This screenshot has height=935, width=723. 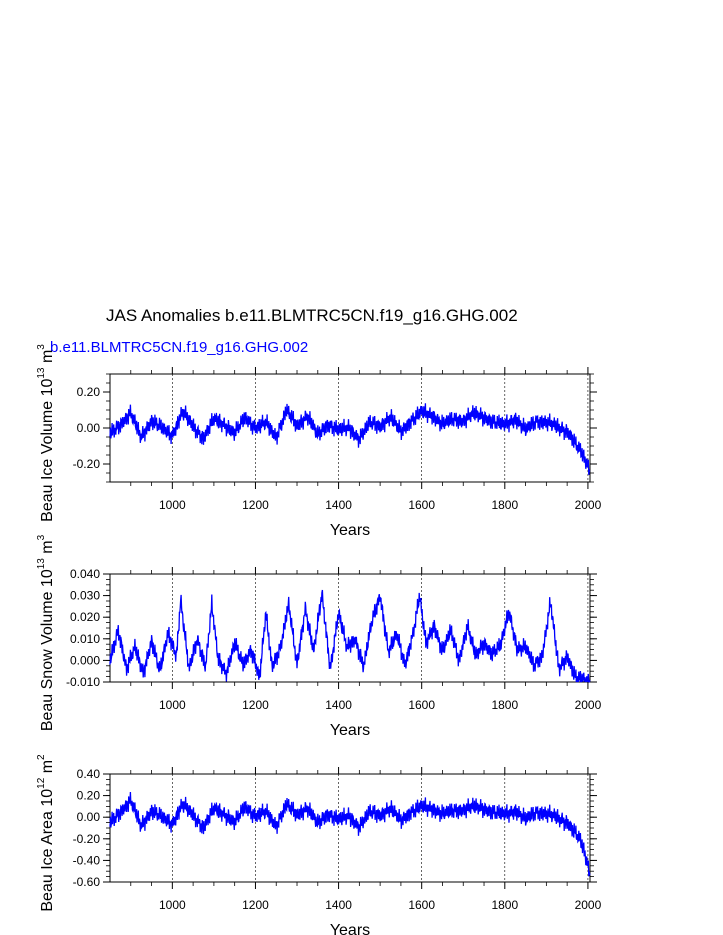 What do you see at coordinates (89, 774) in the screenshot?
I see `y-tick-label: 0.40` at bounding box center [89, 774].